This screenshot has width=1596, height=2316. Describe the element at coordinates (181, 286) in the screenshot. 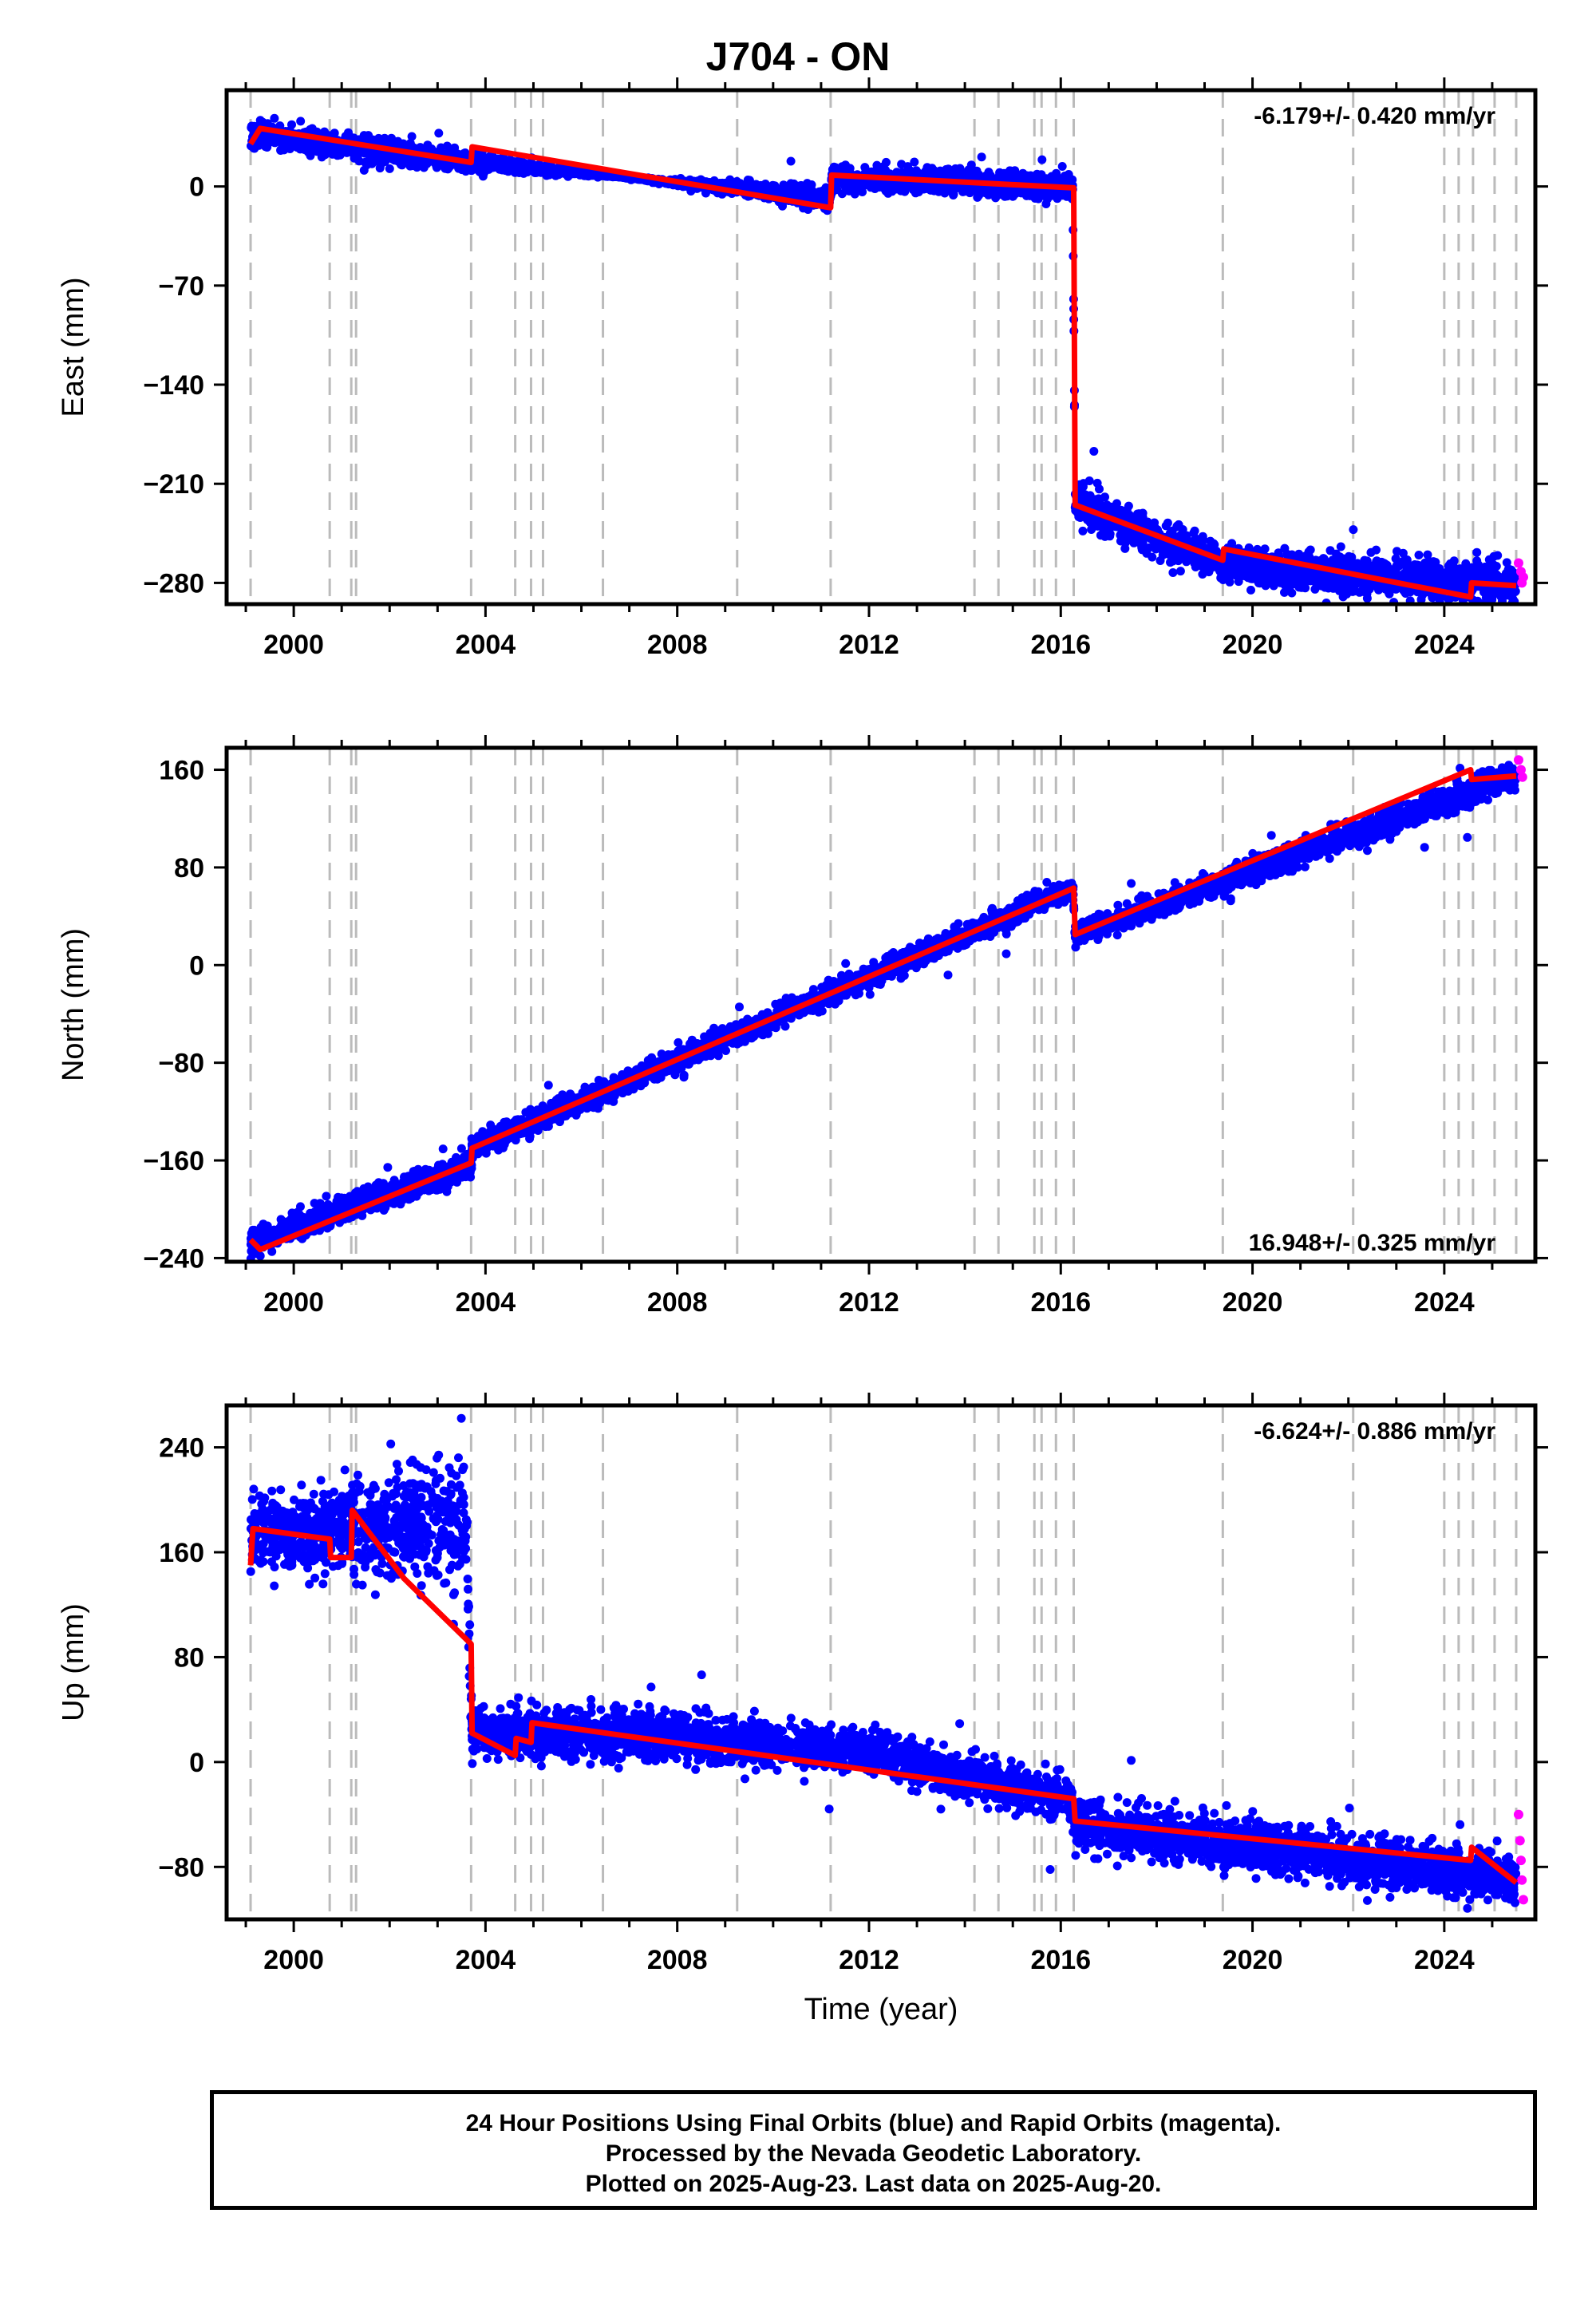

I see `y-tick-label: −70` at that location.